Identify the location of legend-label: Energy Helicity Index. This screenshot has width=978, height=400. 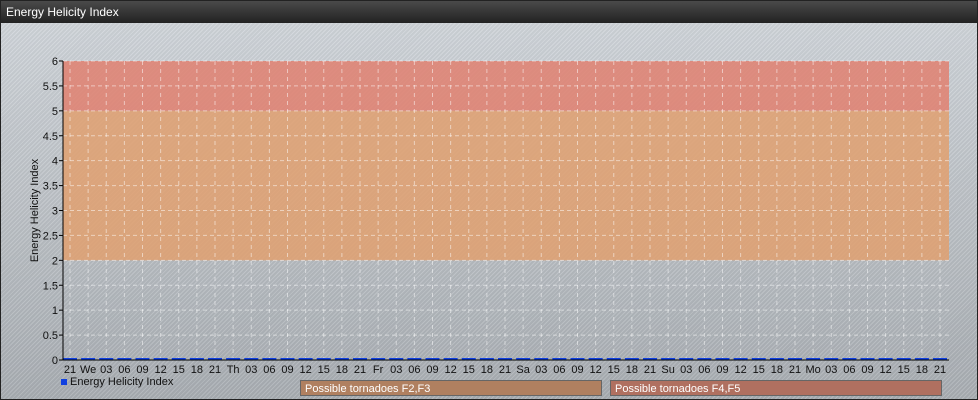
(122, 382).